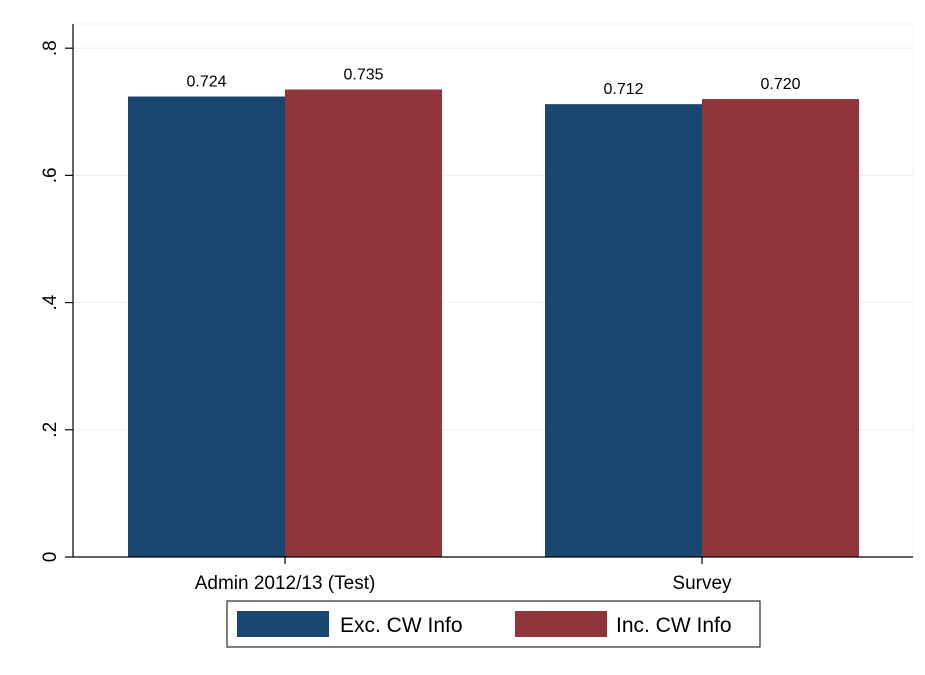 The width and height of the screenshot is (925, 675). I want to click on bar-value-label: 0.724, so click(206, 82).